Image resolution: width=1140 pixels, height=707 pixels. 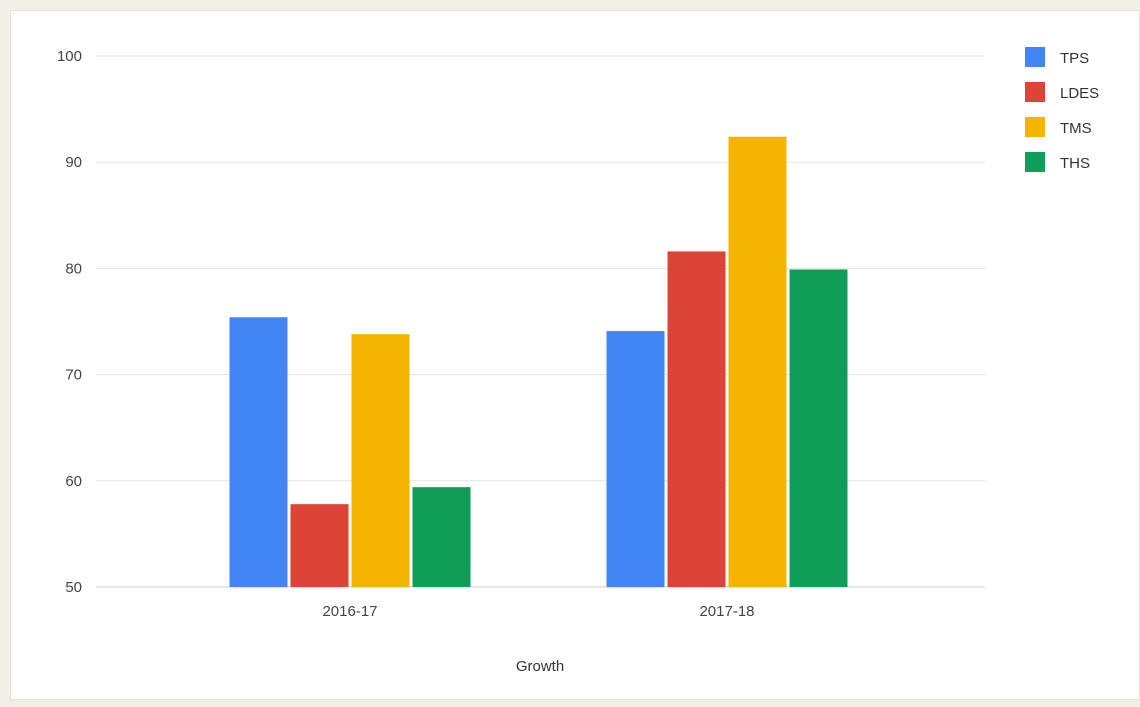 I want to click on x-tick-label: 2016-17, so click(x=349, y=611).